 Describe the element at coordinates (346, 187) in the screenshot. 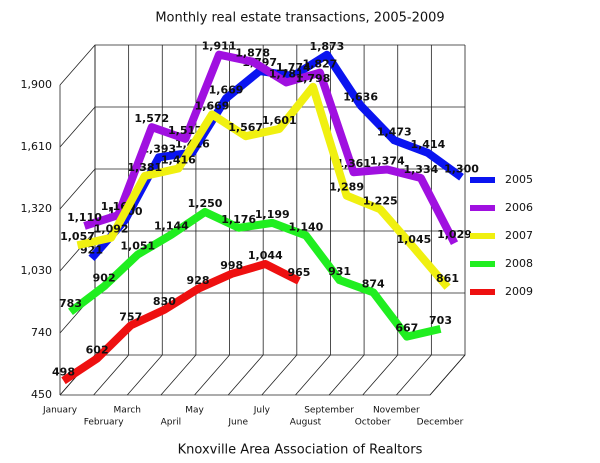

I see `value-label: 1,289` at that location.